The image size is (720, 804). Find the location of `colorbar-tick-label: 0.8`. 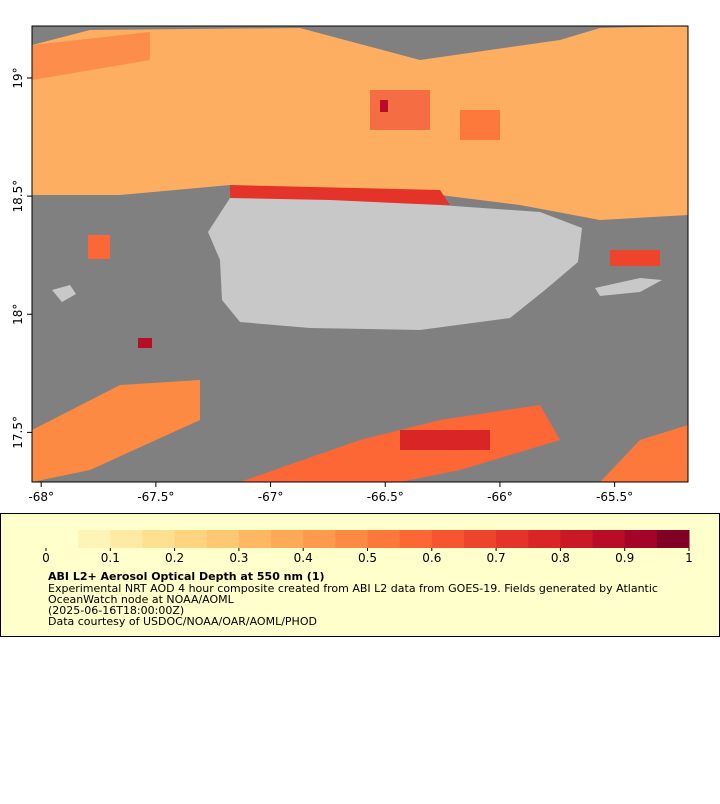

colorbar-tick-label: 0.8 is located at coordinates (560, 558).